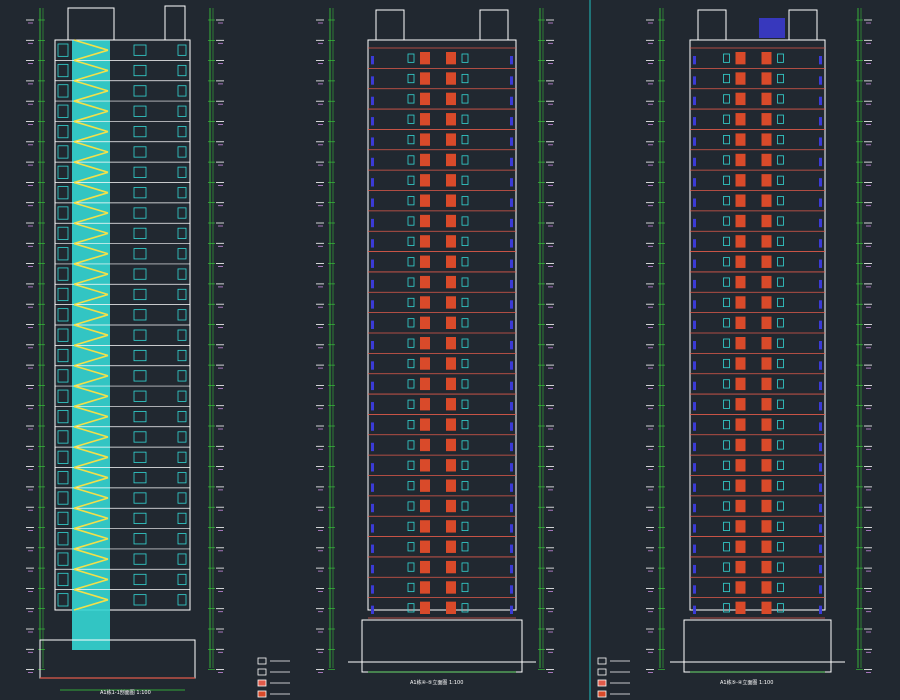 This screenshot has height=700, width=900. What do you see at coordinates (262, 683) in the screenshot?
I see `legend-swatch` at bounding box center [262, 683].